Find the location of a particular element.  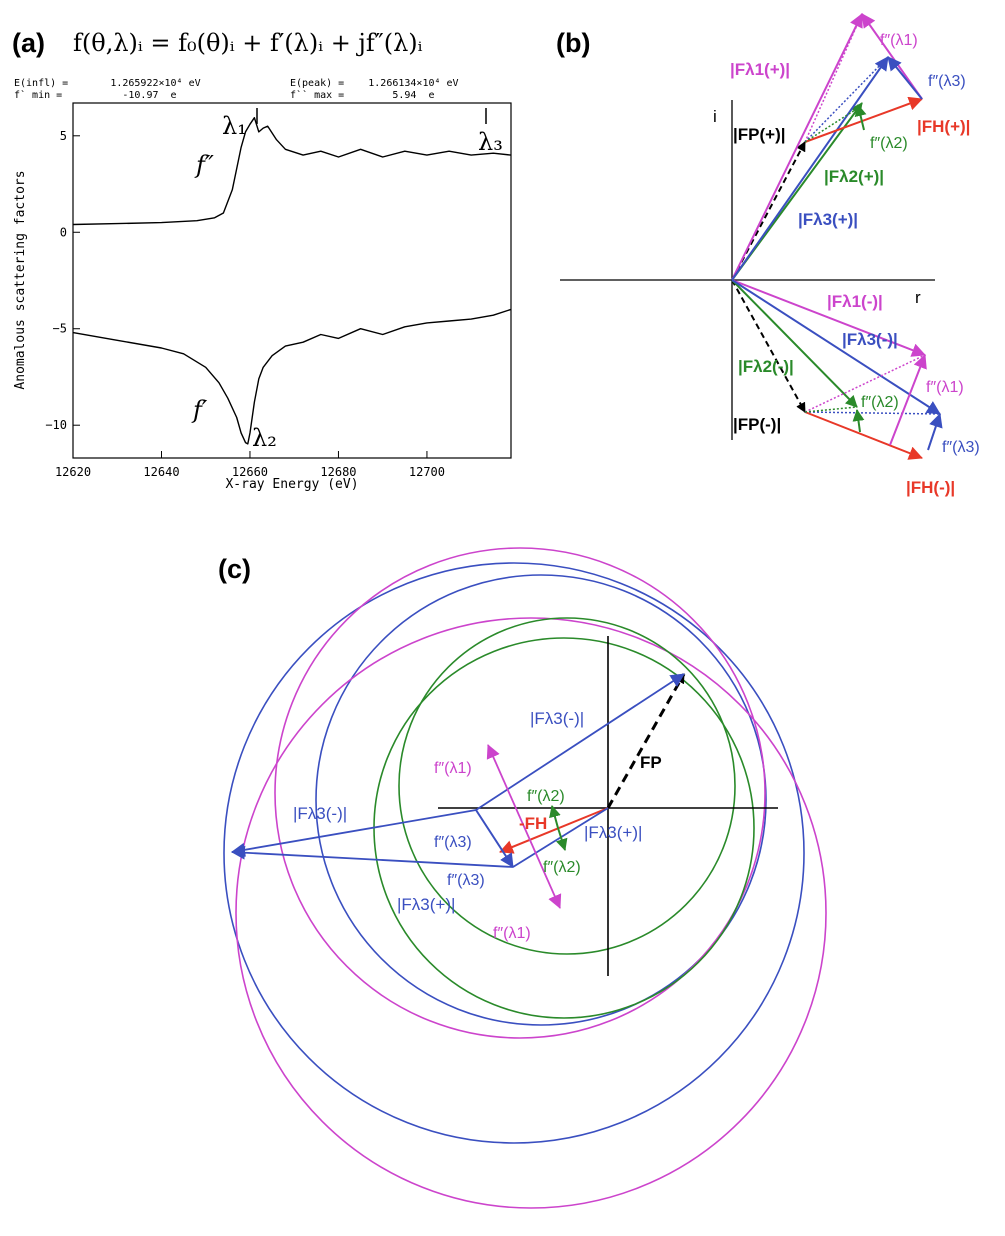

lambda2-marker-label: λ₂ is located at coordinates (264, 438).